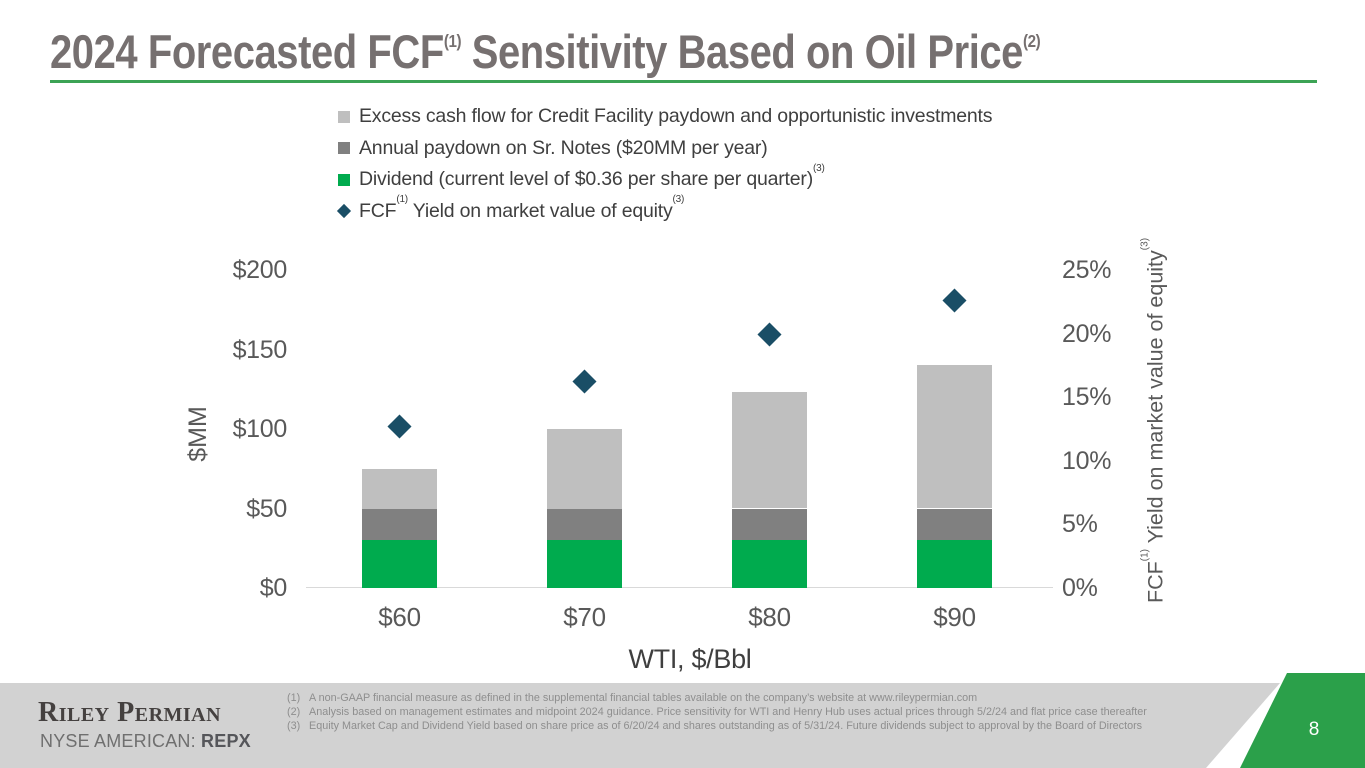  Describe the element at coordinates (226, 741) in the screenshot. I see `ticker-symbol: REPX` at that location.